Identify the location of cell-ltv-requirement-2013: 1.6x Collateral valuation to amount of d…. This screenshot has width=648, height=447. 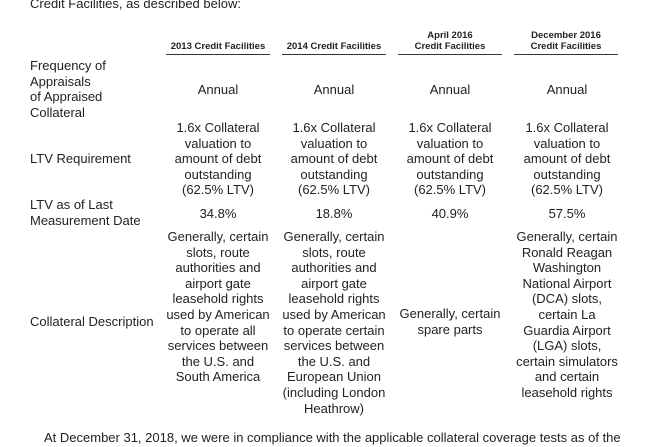
(218, 159).